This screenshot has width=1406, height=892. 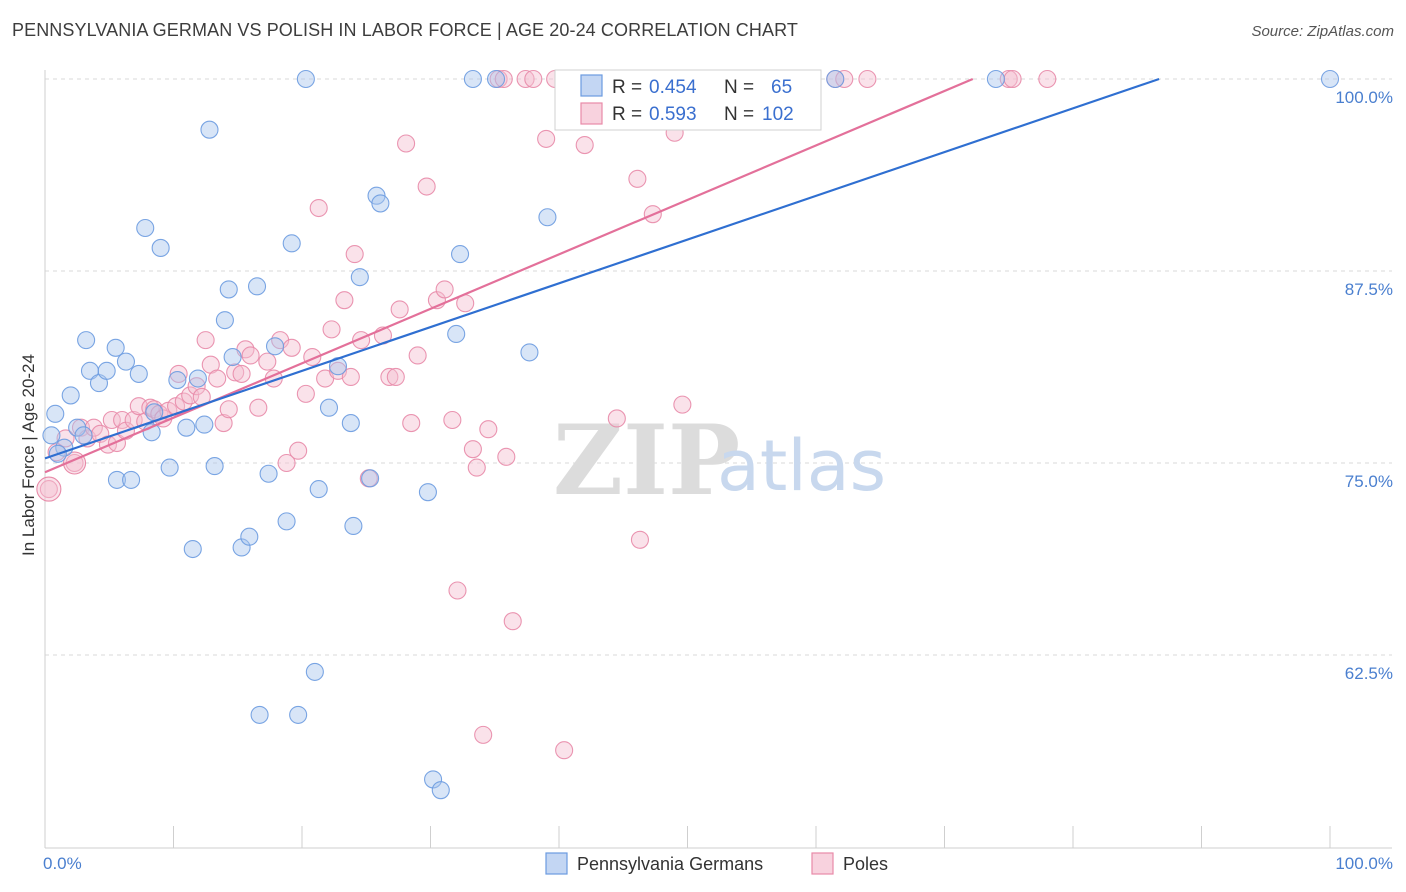 I want to click on x-axis-ticks, so click(x=687, y=837).